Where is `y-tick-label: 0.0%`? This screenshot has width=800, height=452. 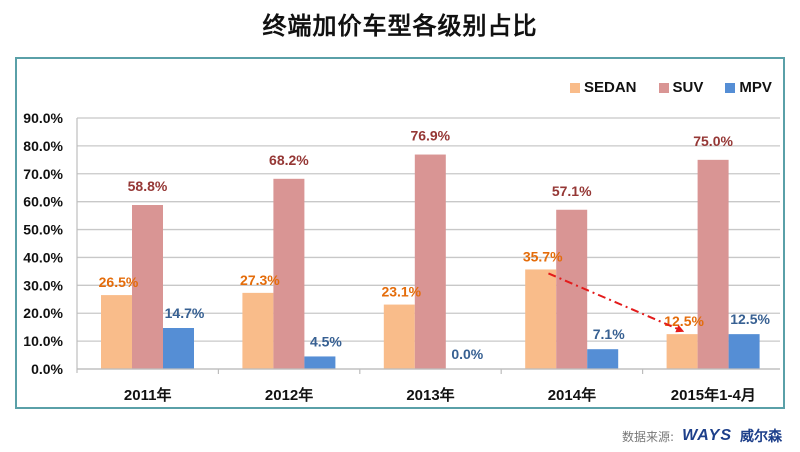
y-tick-label: 0.0% is located at coordinates (47, 369).